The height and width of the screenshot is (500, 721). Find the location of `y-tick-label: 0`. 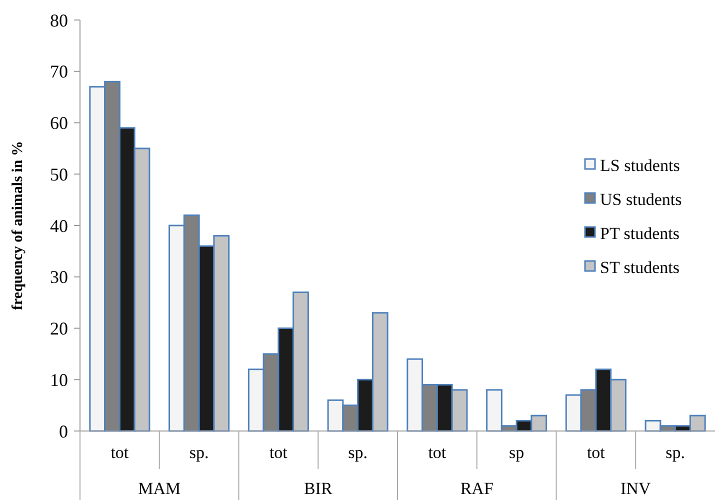

y-tick-label: 0 is located at coordinates (63, 431).